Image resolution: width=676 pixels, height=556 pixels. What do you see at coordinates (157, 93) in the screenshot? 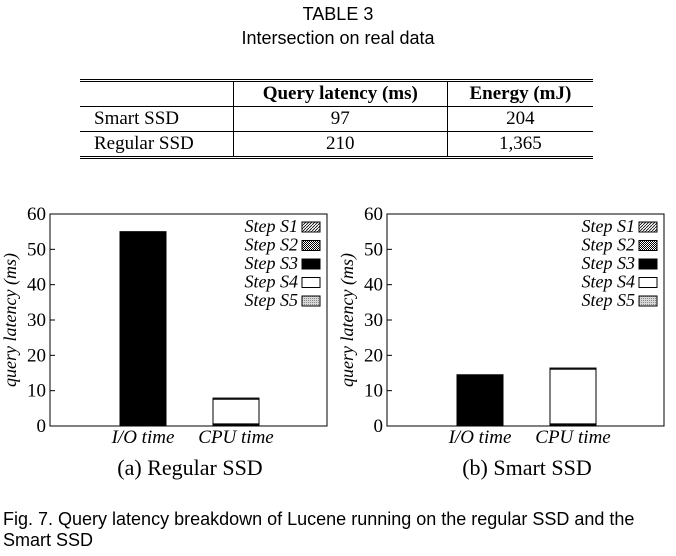
I see `table-header-empty` at bounding box center [157, 93].